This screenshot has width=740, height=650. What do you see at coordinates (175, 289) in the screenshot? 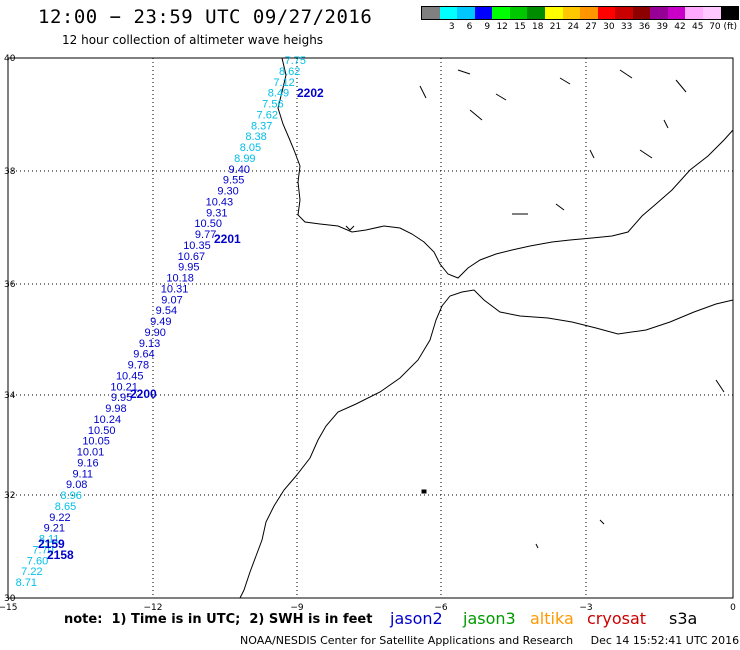
I see `wave-height-value: 10.31` at bounding box center [175, 289].